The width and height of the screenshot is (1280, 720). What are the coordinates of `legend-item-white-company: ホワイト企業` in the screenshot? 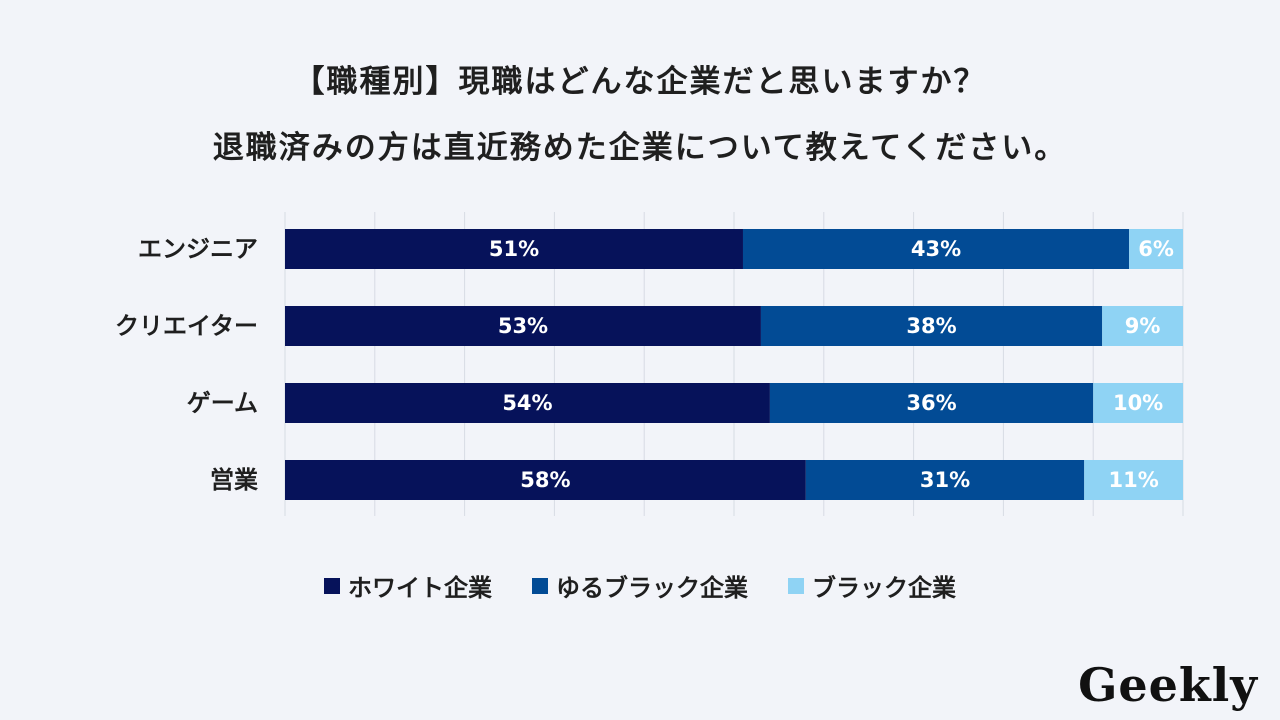 It's located at (408, 585).